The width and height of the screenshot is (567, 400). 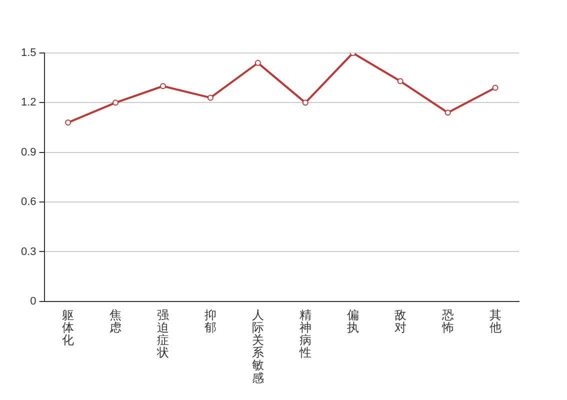 I want to click on x-tick-label: 敌对, so click(x=400, y=321).